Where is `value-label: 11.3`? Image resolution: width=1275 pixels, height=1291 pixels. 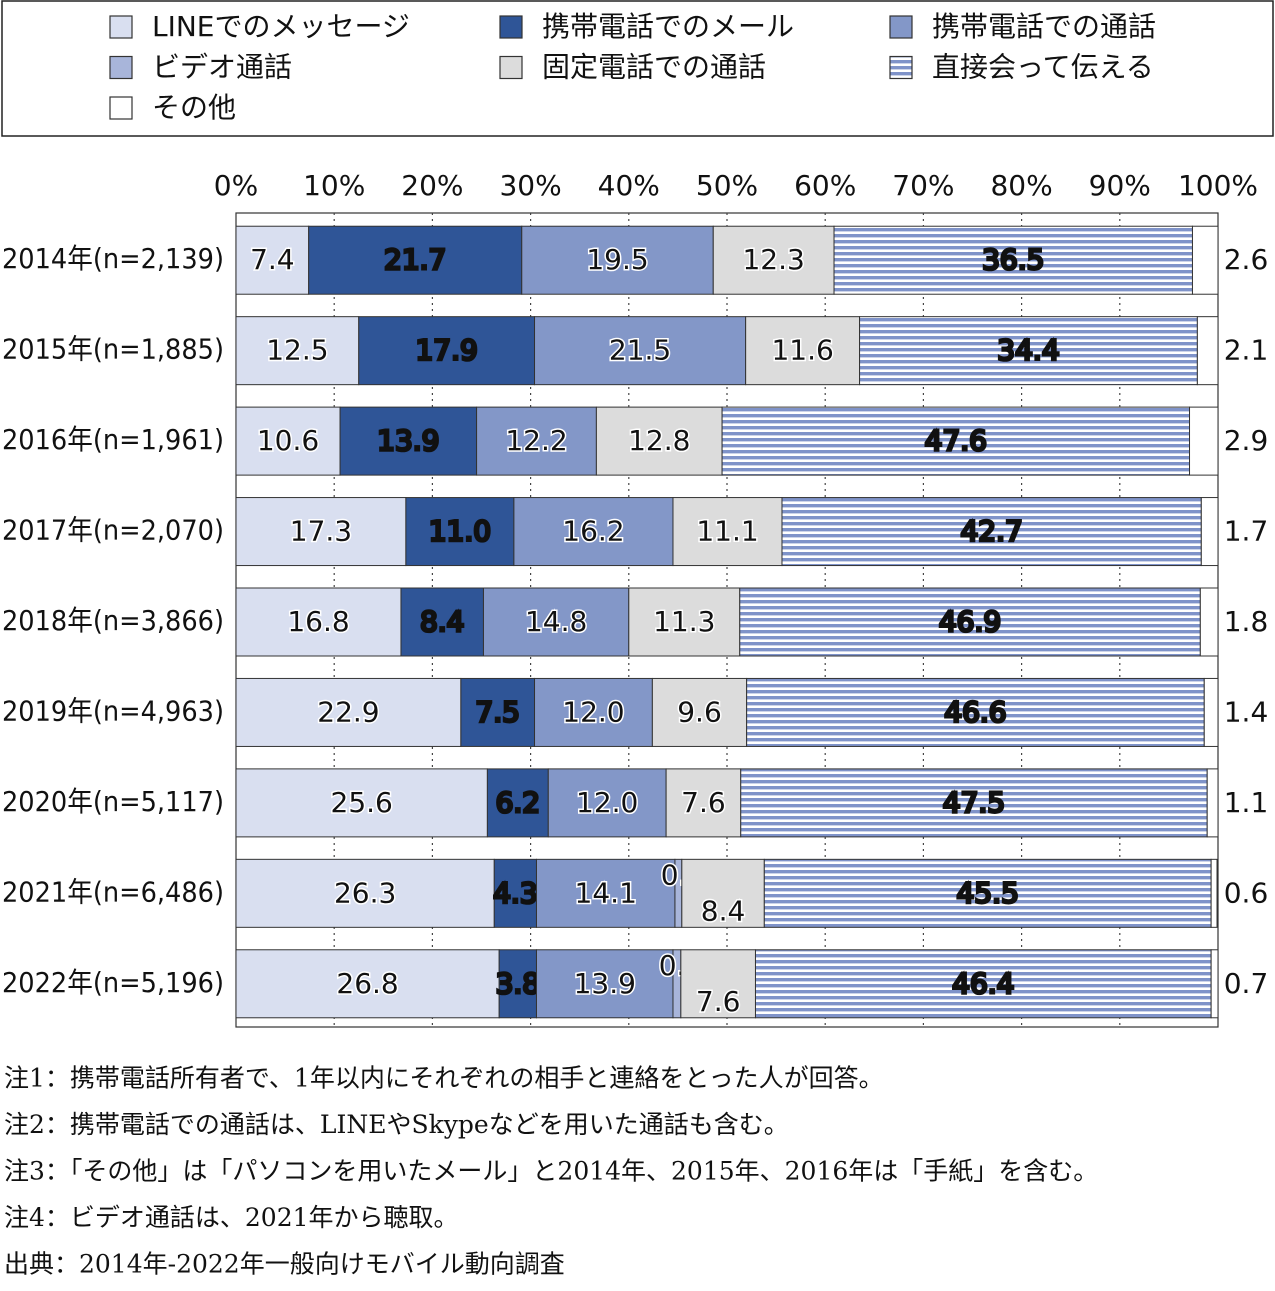
value-label: 11.3 is located at coordinates (684, 621).